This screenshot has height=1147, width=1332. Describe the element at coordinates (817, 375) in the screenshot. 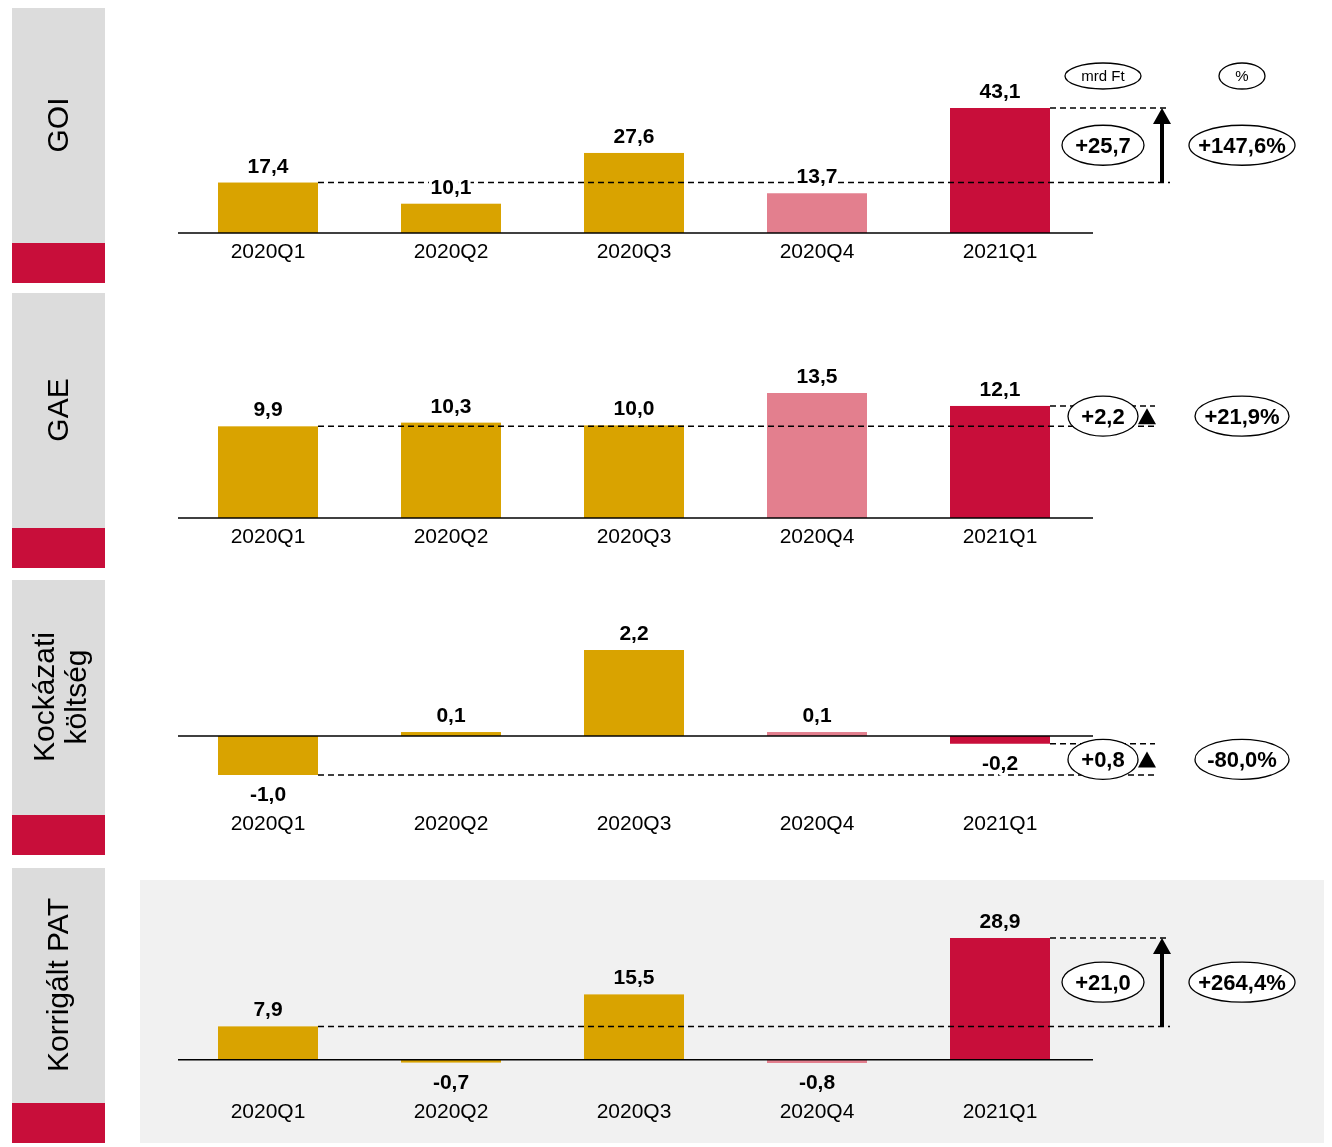

I see `data-label: 13,5` at that location.